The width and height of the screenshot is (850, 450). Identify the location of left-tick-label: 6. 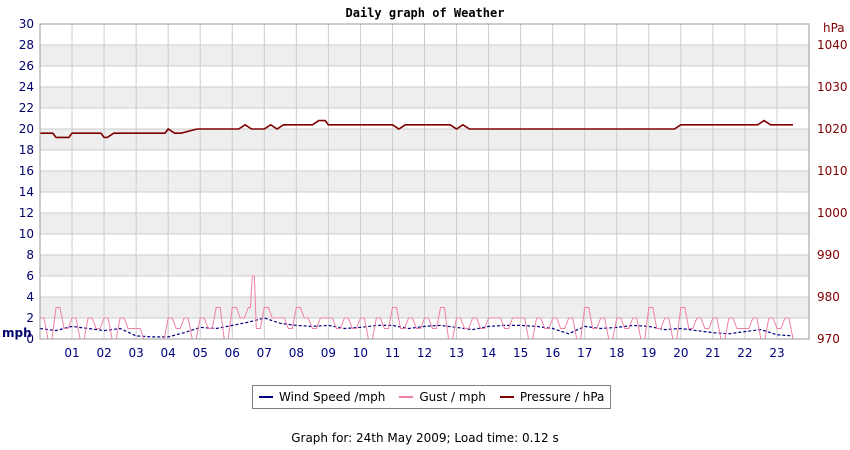
(30, 276).